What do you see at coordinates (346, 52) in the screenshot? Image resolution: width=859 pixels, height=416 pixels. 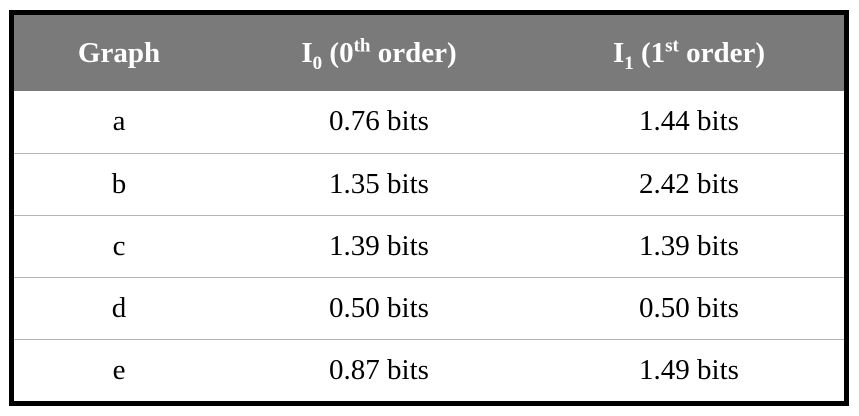 I see `header-i0-order-num: 0` at bounding box center [346, 52].